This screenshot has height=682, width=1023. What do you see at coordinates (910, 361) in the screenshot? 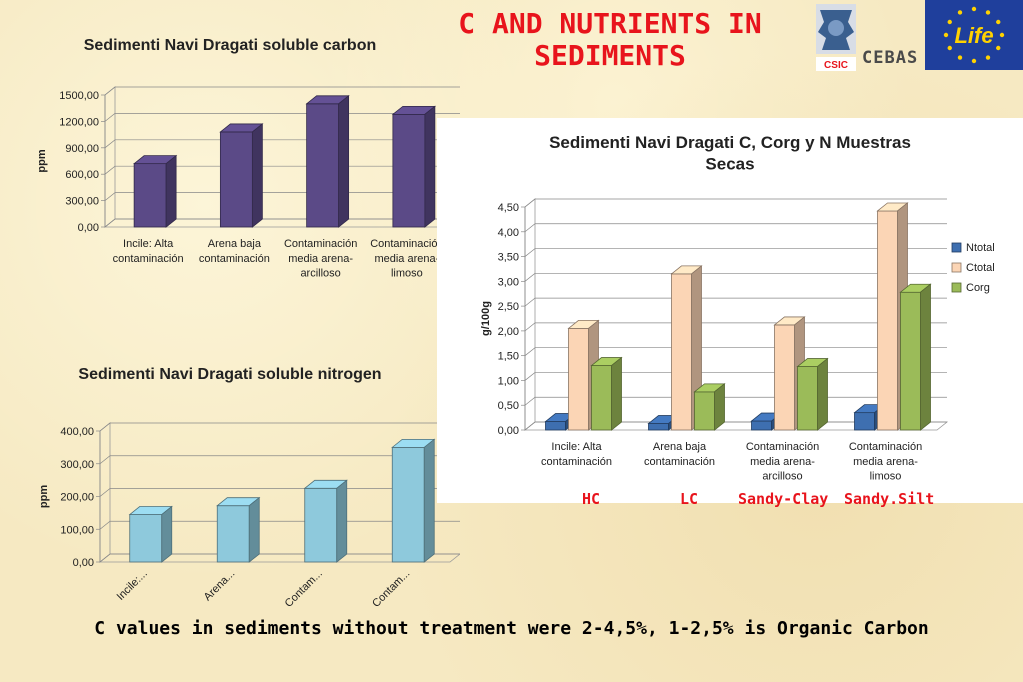
I see `bar-corg-4-front` at bounding box center [910, 361].